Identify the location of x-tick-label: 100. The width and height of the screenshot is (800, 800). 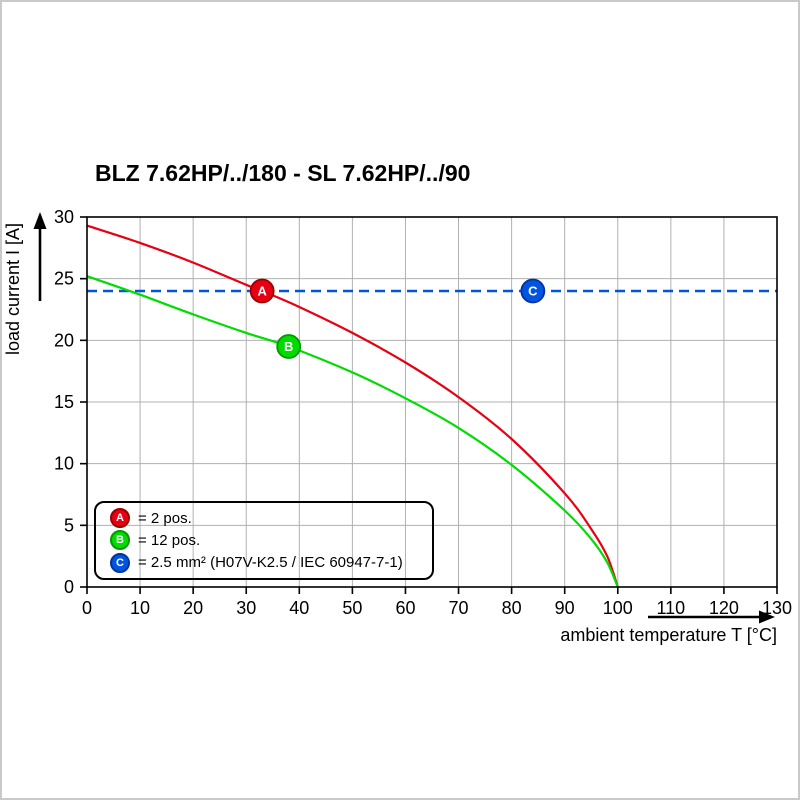
(618, 608).